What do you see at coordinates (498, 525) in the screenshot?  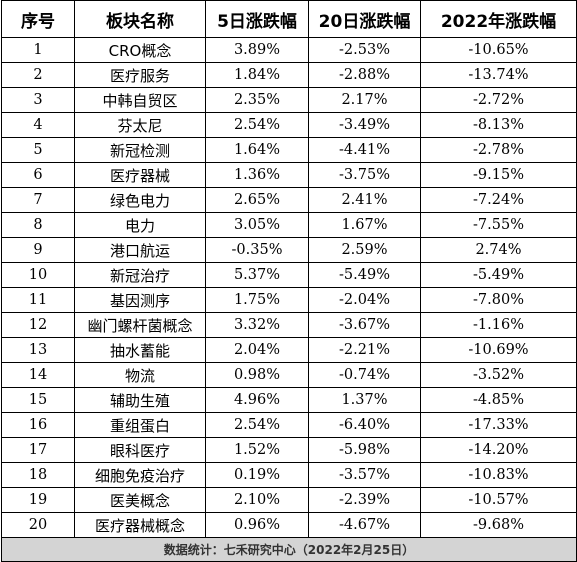 I see `change-2022-cell: -9.68%` at bounding box center [498, 525].